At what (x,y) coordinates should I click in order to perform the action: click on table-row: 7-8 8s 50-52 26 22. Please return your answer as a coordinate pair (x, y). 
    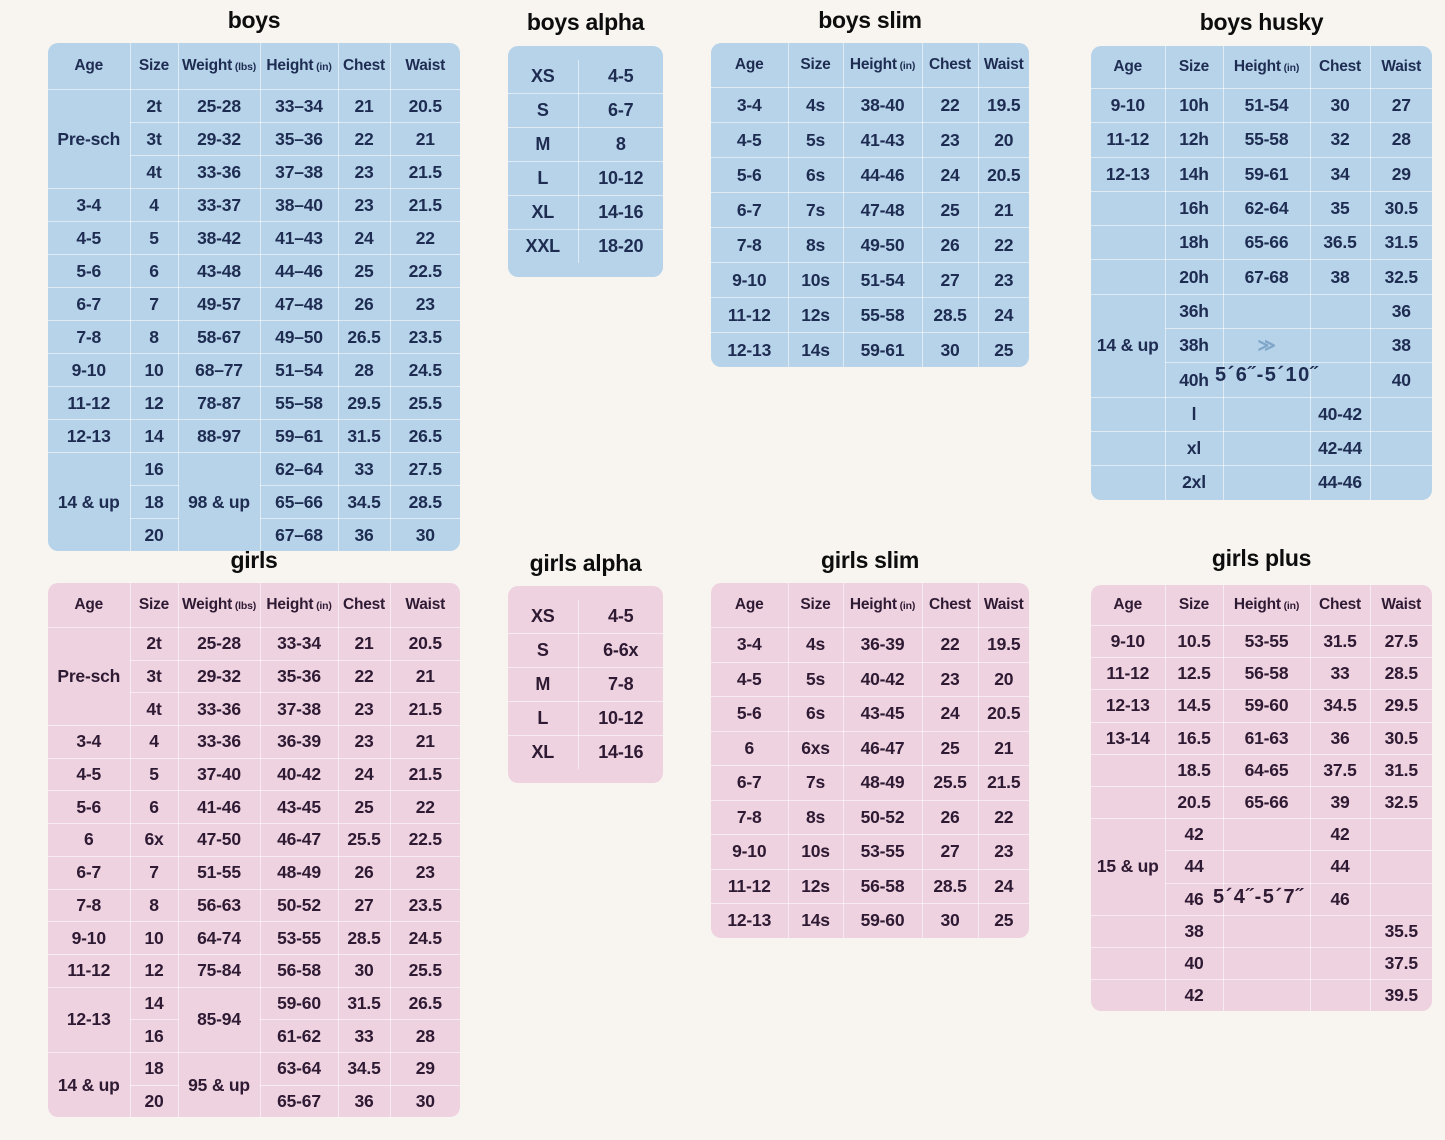
    Looking at the image, I should click on (870, 817).